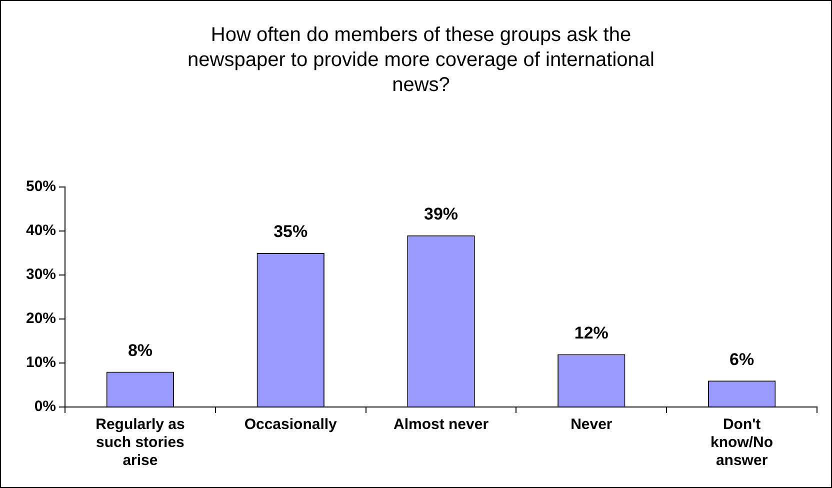  Describe the element at coordinates (41, 275) in the screenshot. I see `y-tick-label: 30%` at that location.